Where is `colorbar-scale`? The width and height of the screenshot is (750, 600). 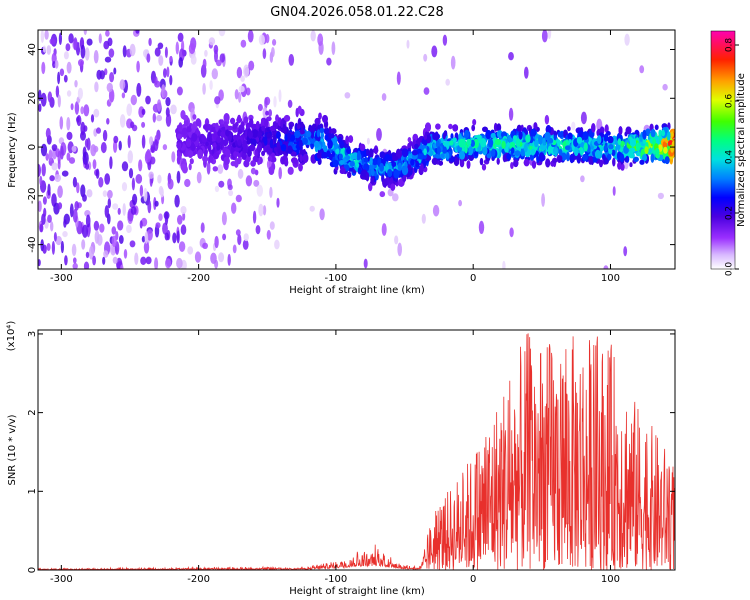 colorbar-scale is located at coordinates (723, 150).